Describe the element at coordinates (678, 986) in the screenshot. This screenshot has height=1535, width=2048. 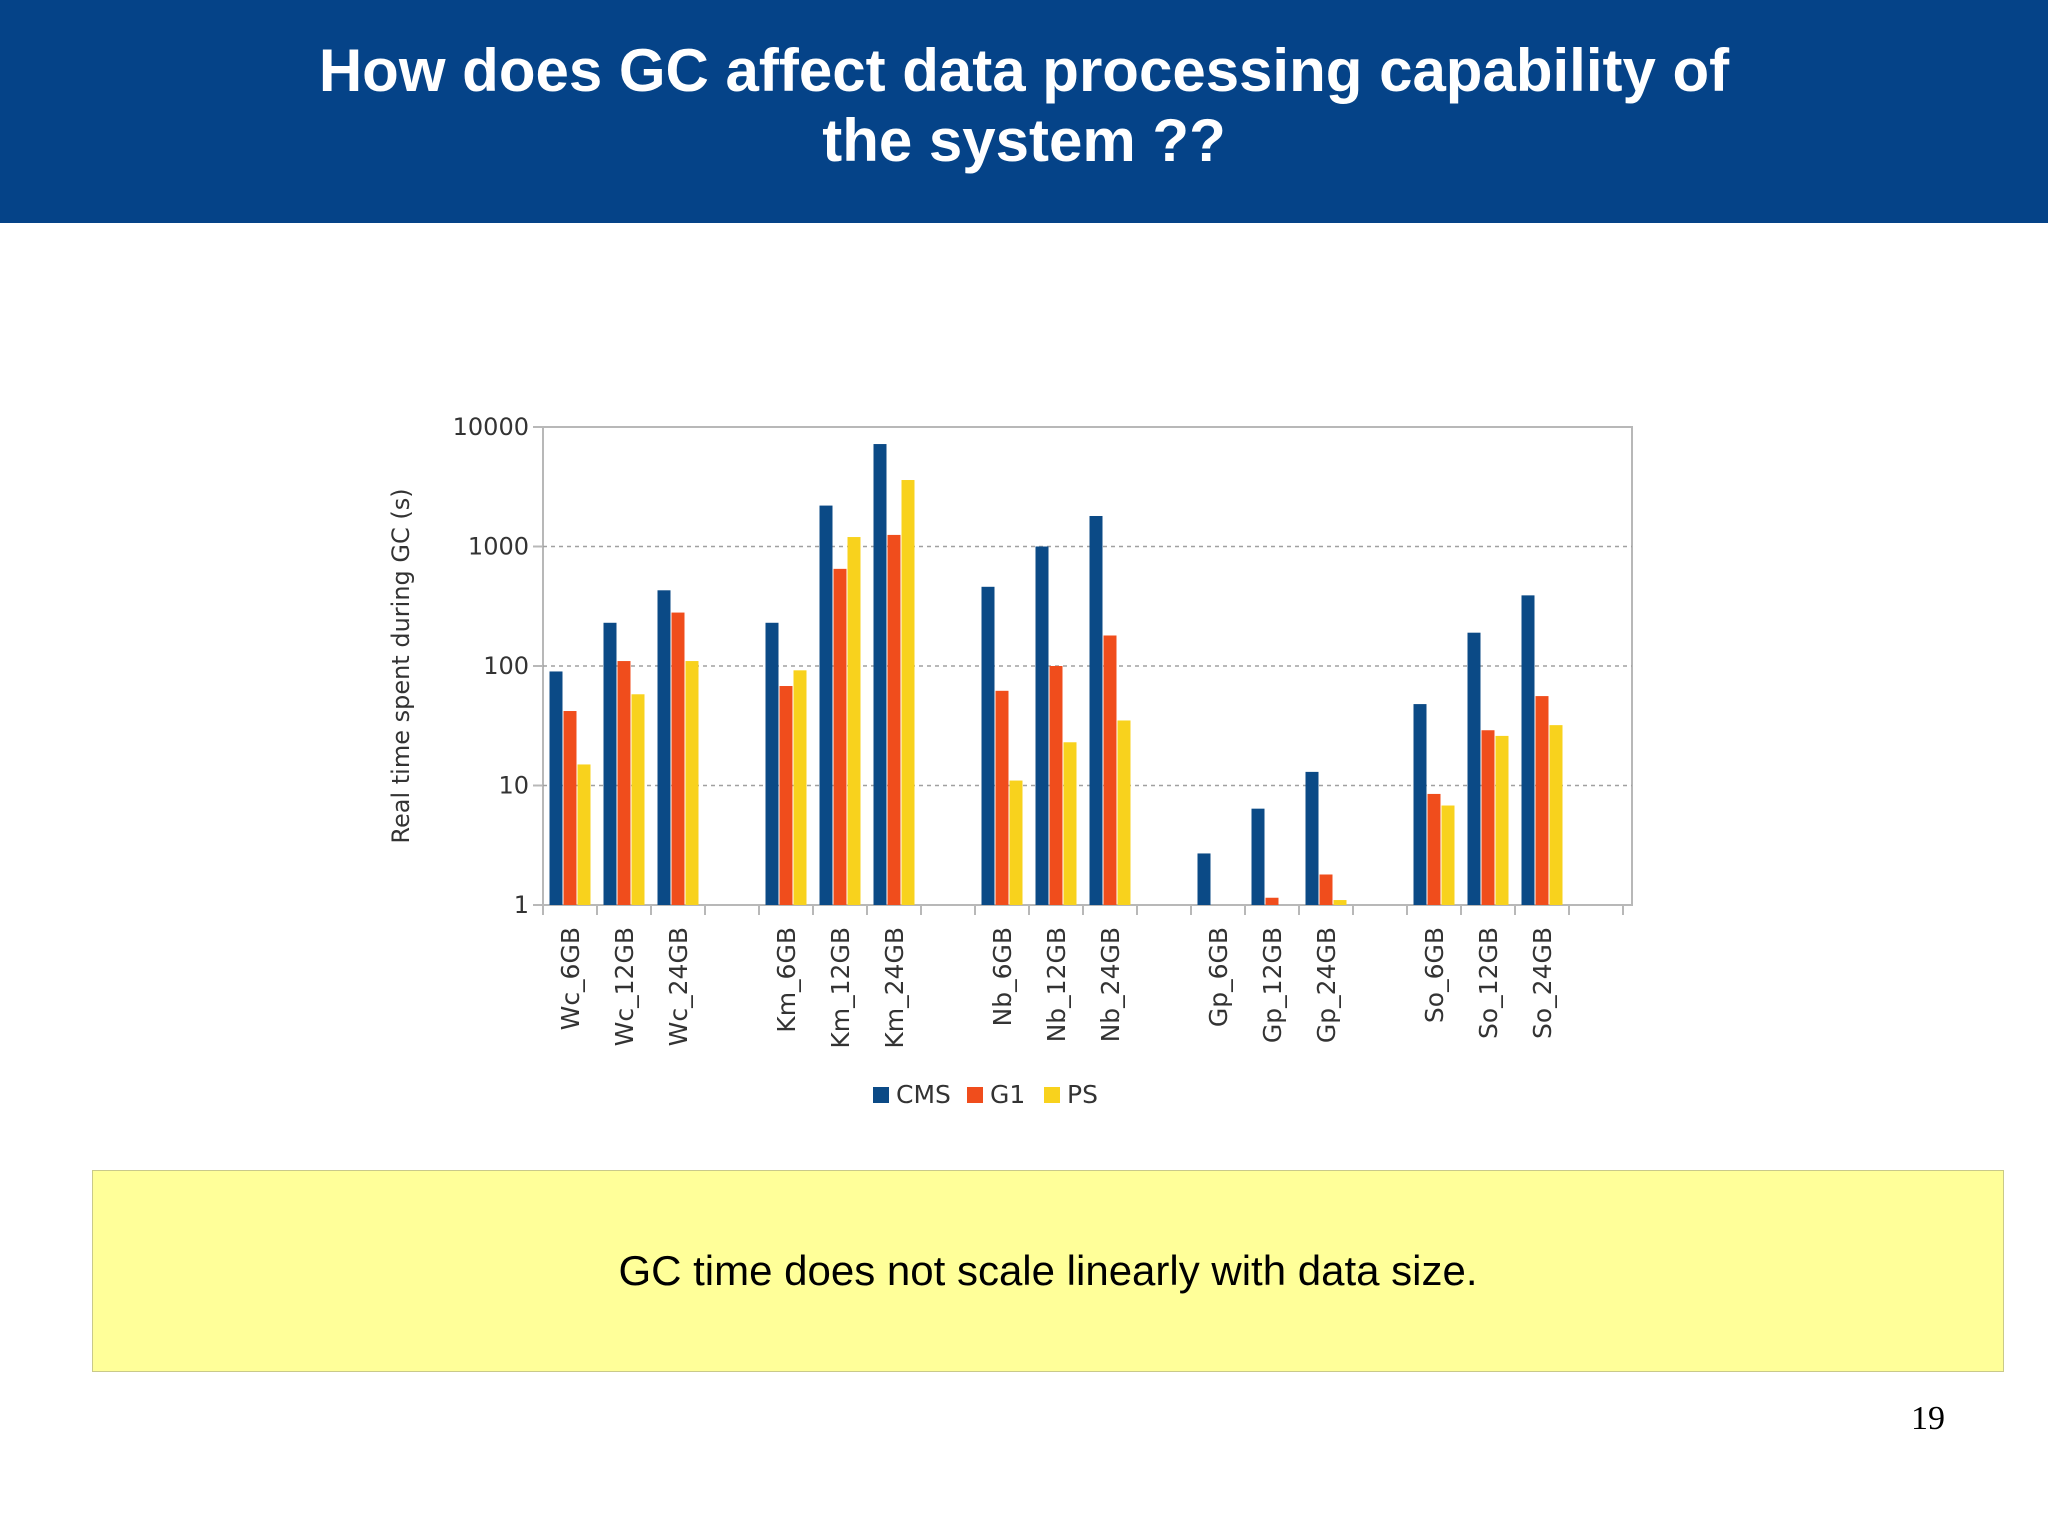
I see `x-tick-label: Wc_24GB` at that location.